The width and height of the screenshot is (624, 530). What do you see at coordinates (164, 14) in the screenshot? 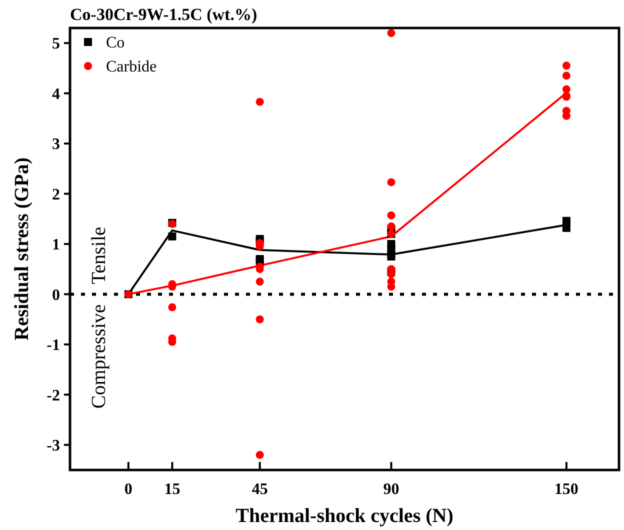
I see `chart-title: Co-30Cr-9W-1.5C (wt.%)` at bounding box center [164, 14].